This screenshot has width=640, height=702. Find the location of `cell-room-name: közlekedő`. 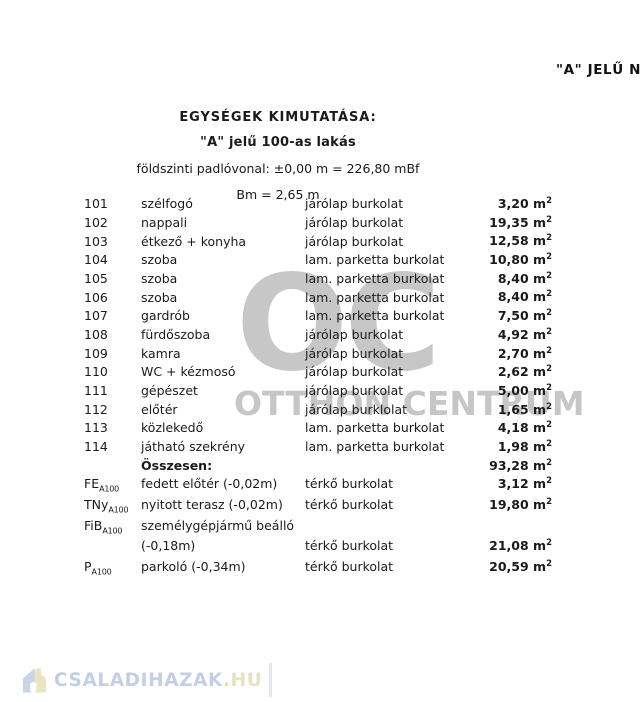

cell-room-name: közlekedő is located at coordinates (172, 428).